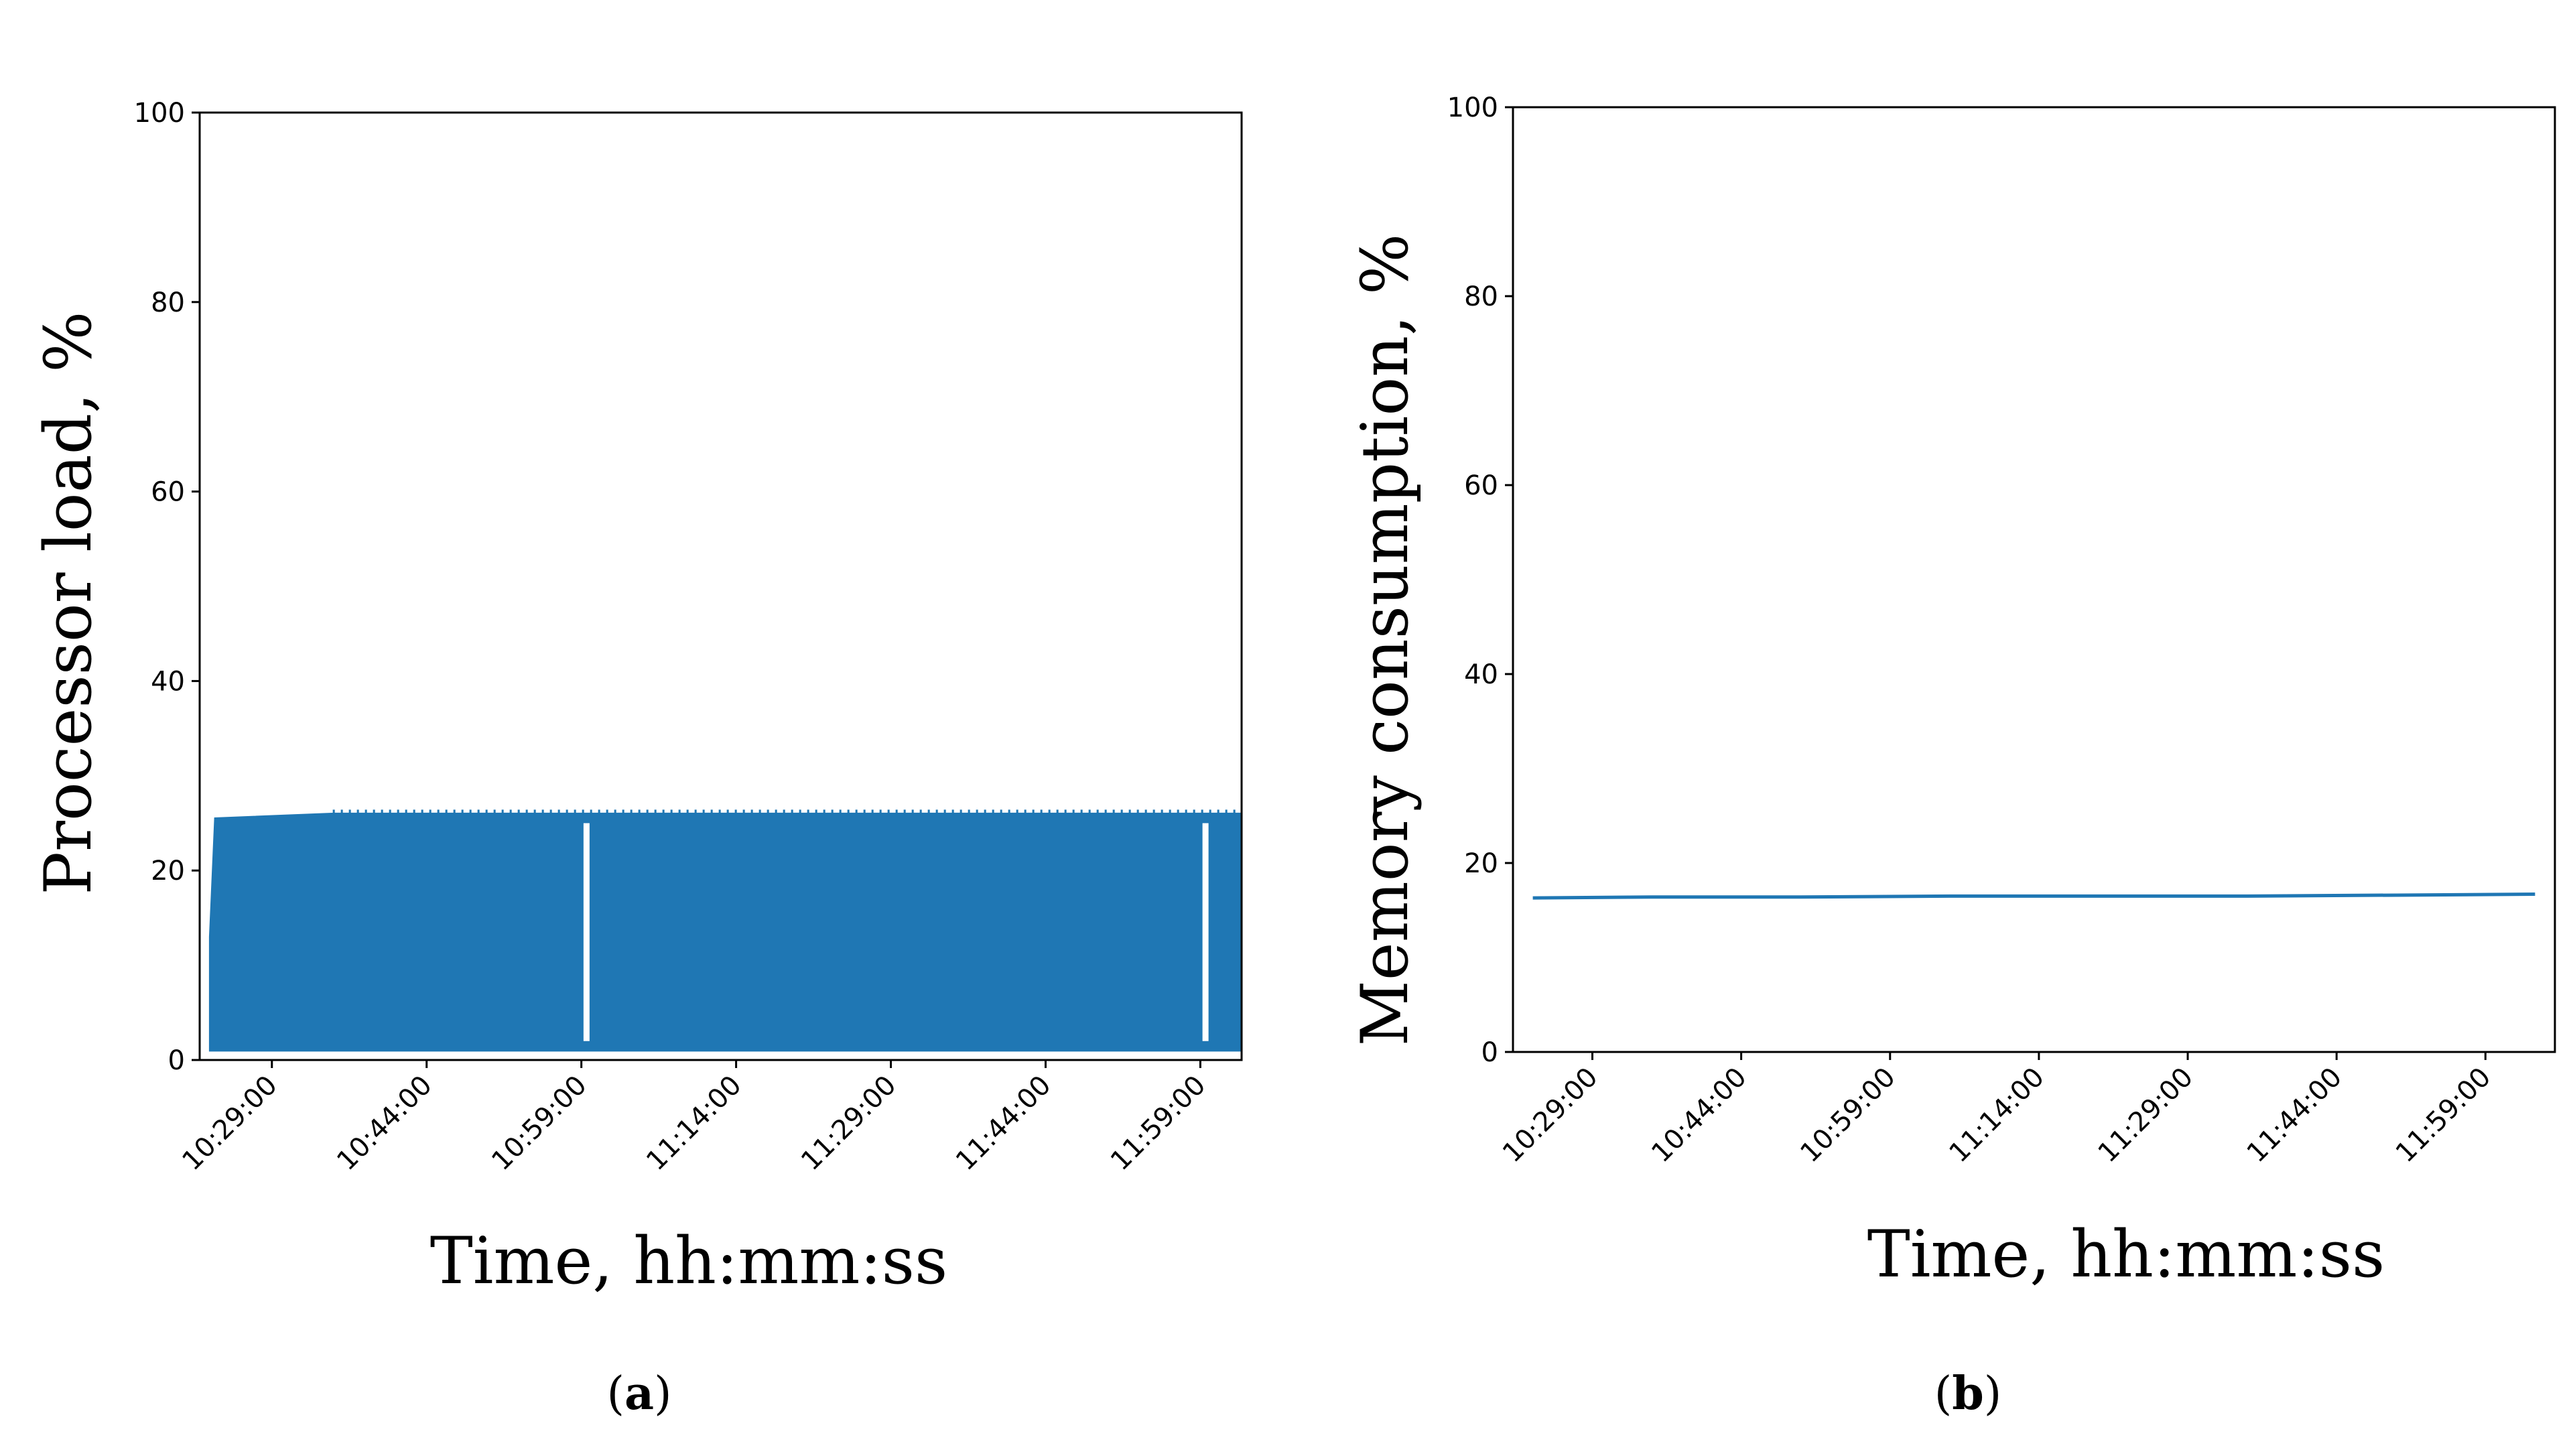 Image resolution: width=2575 pixels, height=1456 pixels. I want to click on y-axis-label: Processor load, %, so click(68, 603).